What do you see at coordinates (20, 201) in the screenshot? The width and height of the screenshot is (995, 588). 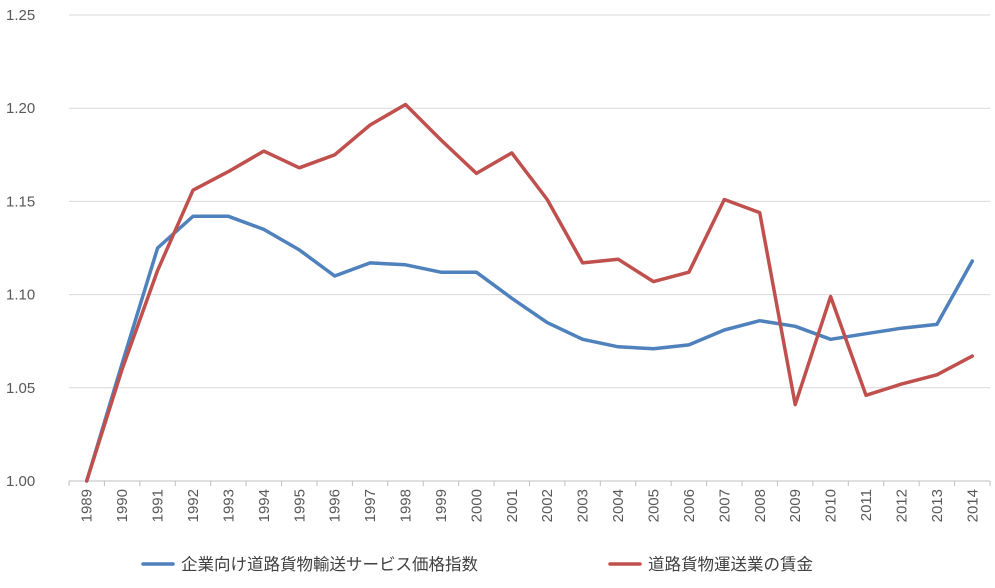 I see `y-tick-label: 1.15` at bounding box center [20, 201].